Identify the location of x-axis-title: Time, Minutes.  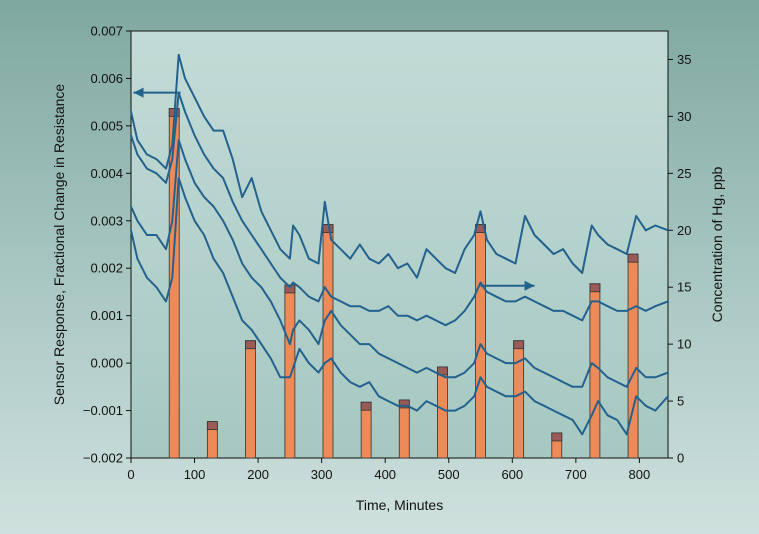
(399, 505).